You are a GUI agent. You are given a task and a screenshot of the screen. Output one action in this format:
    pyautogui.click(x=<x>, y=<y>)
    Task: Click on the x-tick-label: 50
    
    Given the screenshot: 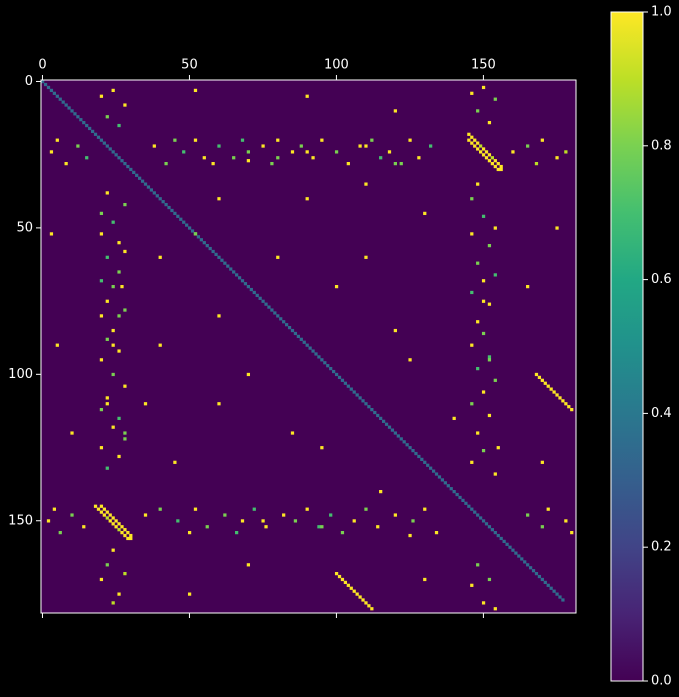 What is the action you would take?
    pyautogui.click(x=189, y=65)
    